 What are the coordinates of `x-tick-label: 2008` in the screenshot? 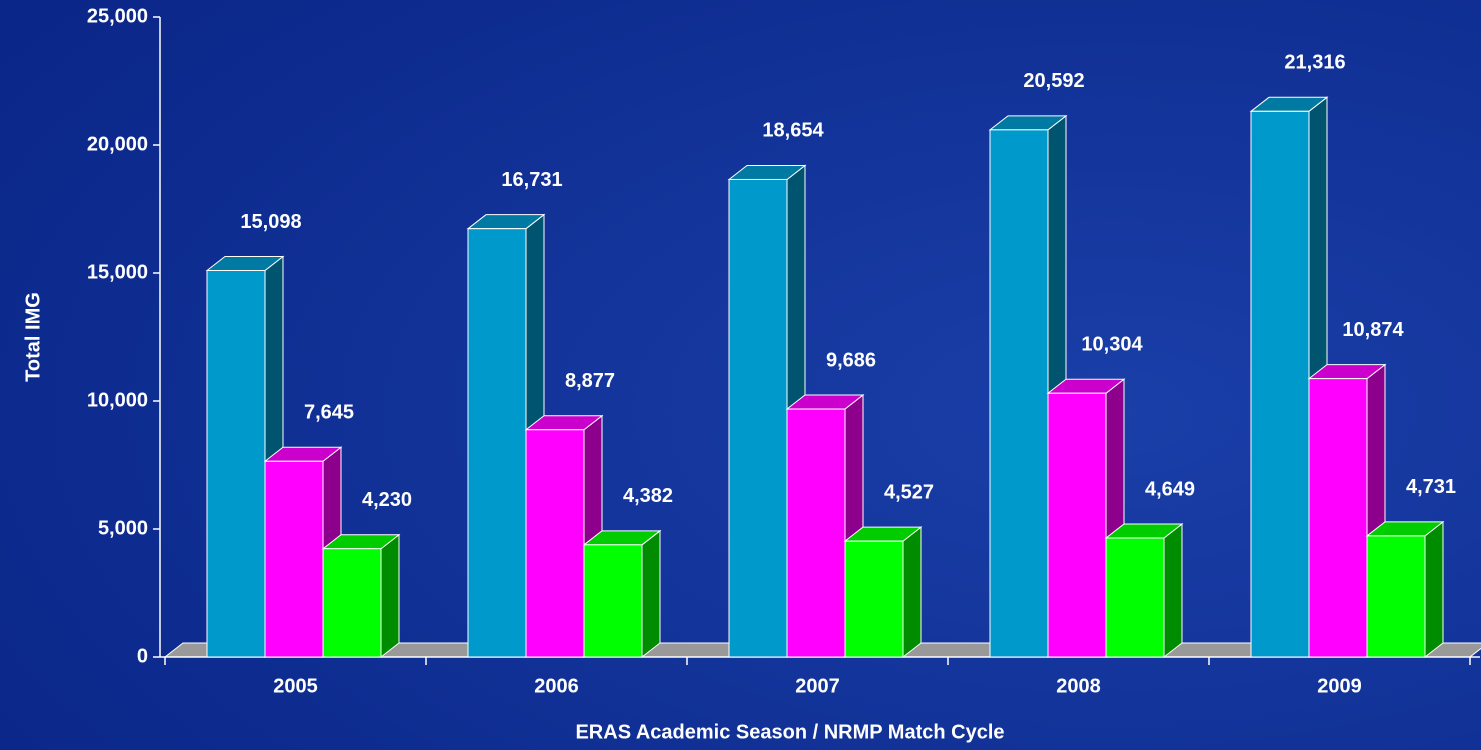 It's located at (1078, 686).